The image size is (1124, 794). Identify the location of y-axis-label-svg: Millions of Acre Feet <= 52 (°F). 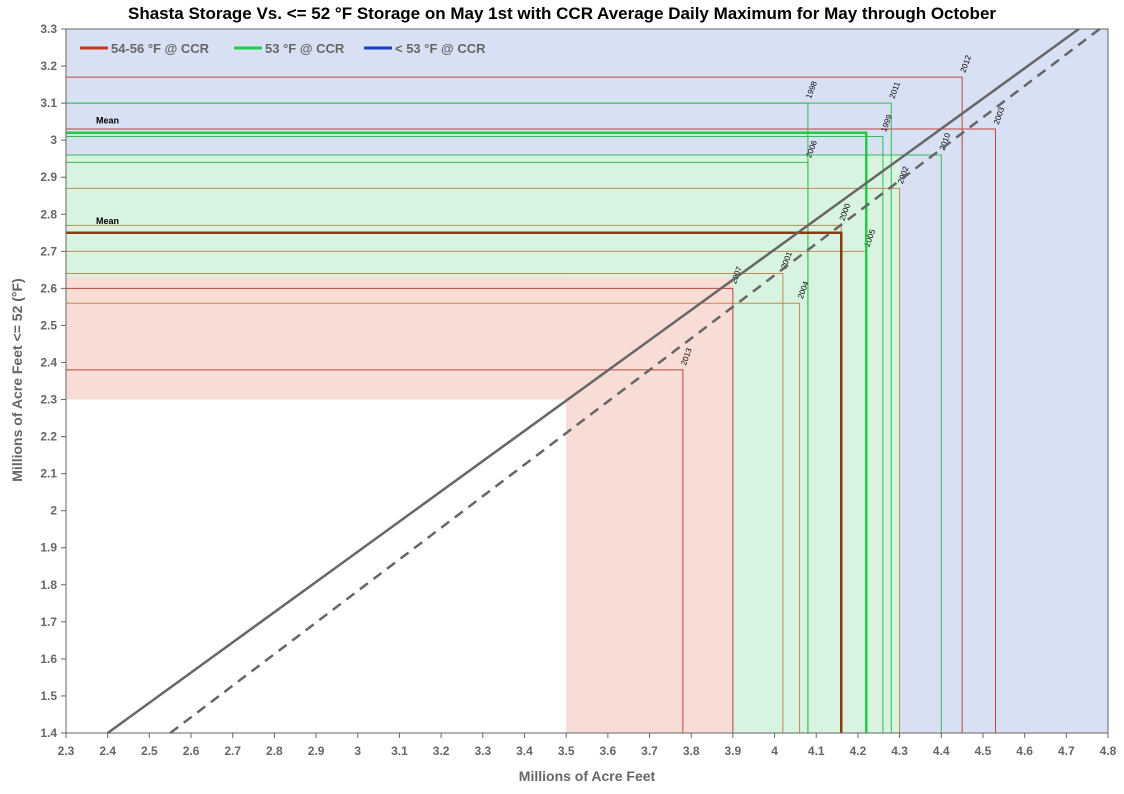
(17, 379).